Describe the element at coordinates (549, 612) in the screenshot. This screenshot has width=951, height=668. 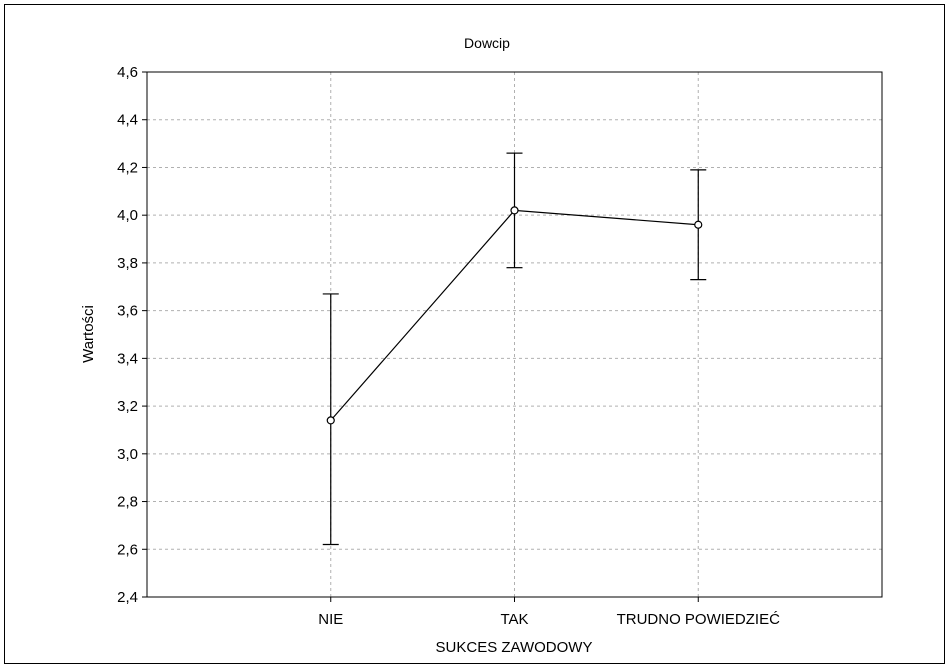
I see `x-axis-ticks: NIE TAK TRUDNO POWIEDZIEĆ` at that location.